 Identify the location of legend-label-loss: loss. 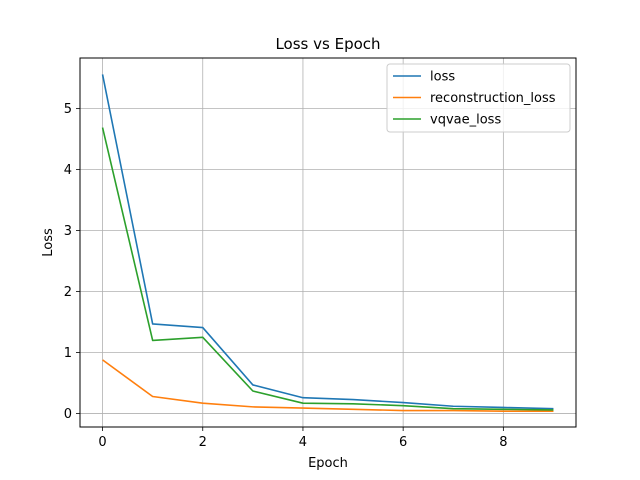
(442, 77).